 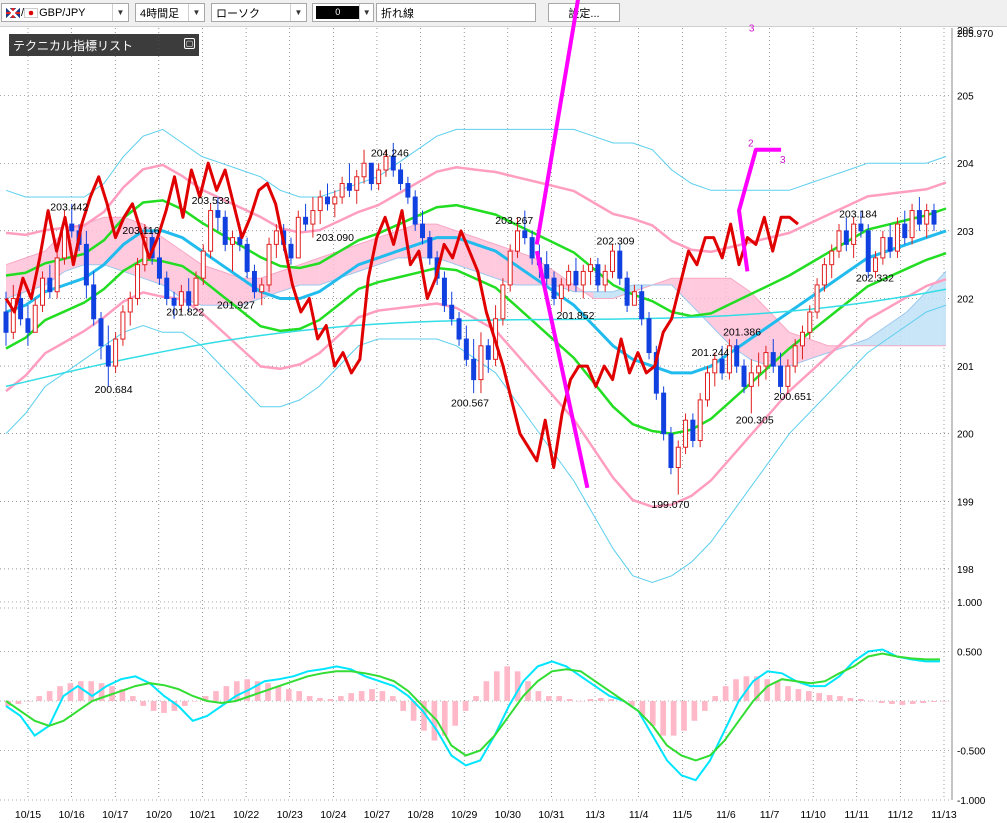 I want to click on osc-tick-label: 0.500, so click(x=969, y=653).